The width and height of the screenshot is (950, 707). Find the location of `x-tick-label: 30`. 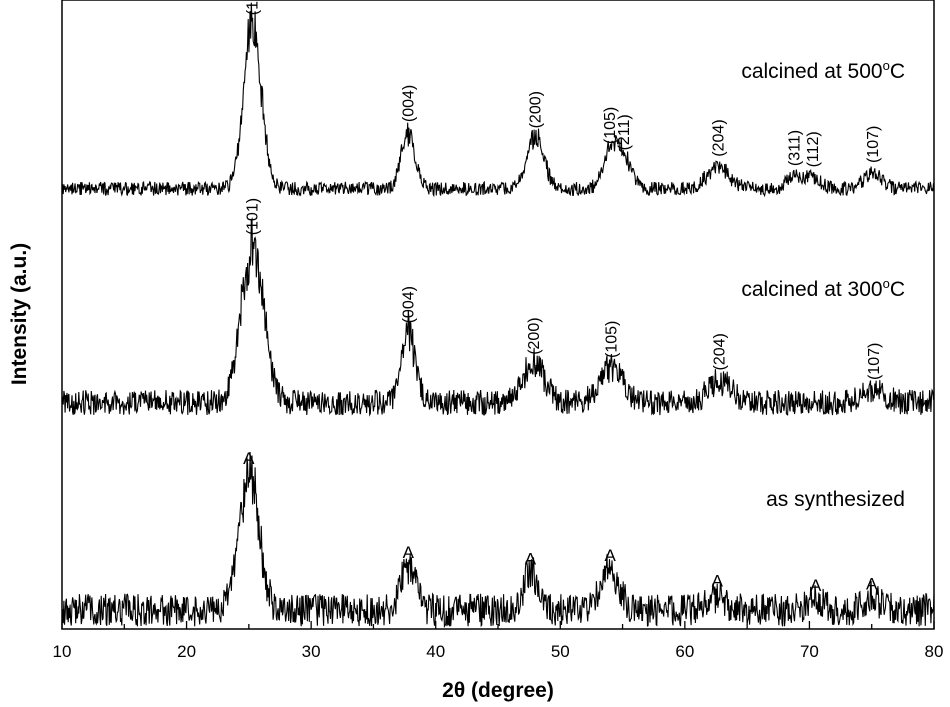

x-tick-label: 30 is located at coordinates (311, 651).